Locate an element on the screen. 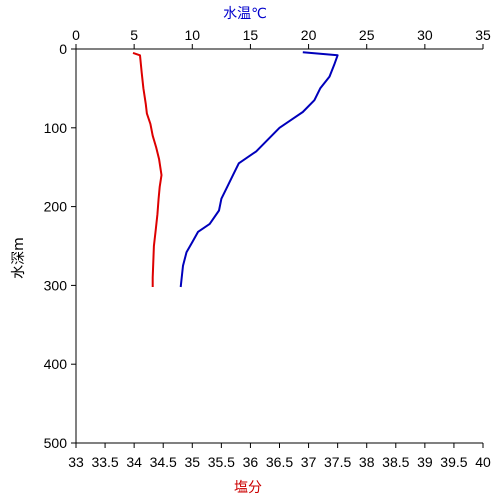 Image resolution: width=500 pixels, height=500 pixels. left-axis-ticks: 0 100 200 300 400 500 is located at coordinates (60, 246).